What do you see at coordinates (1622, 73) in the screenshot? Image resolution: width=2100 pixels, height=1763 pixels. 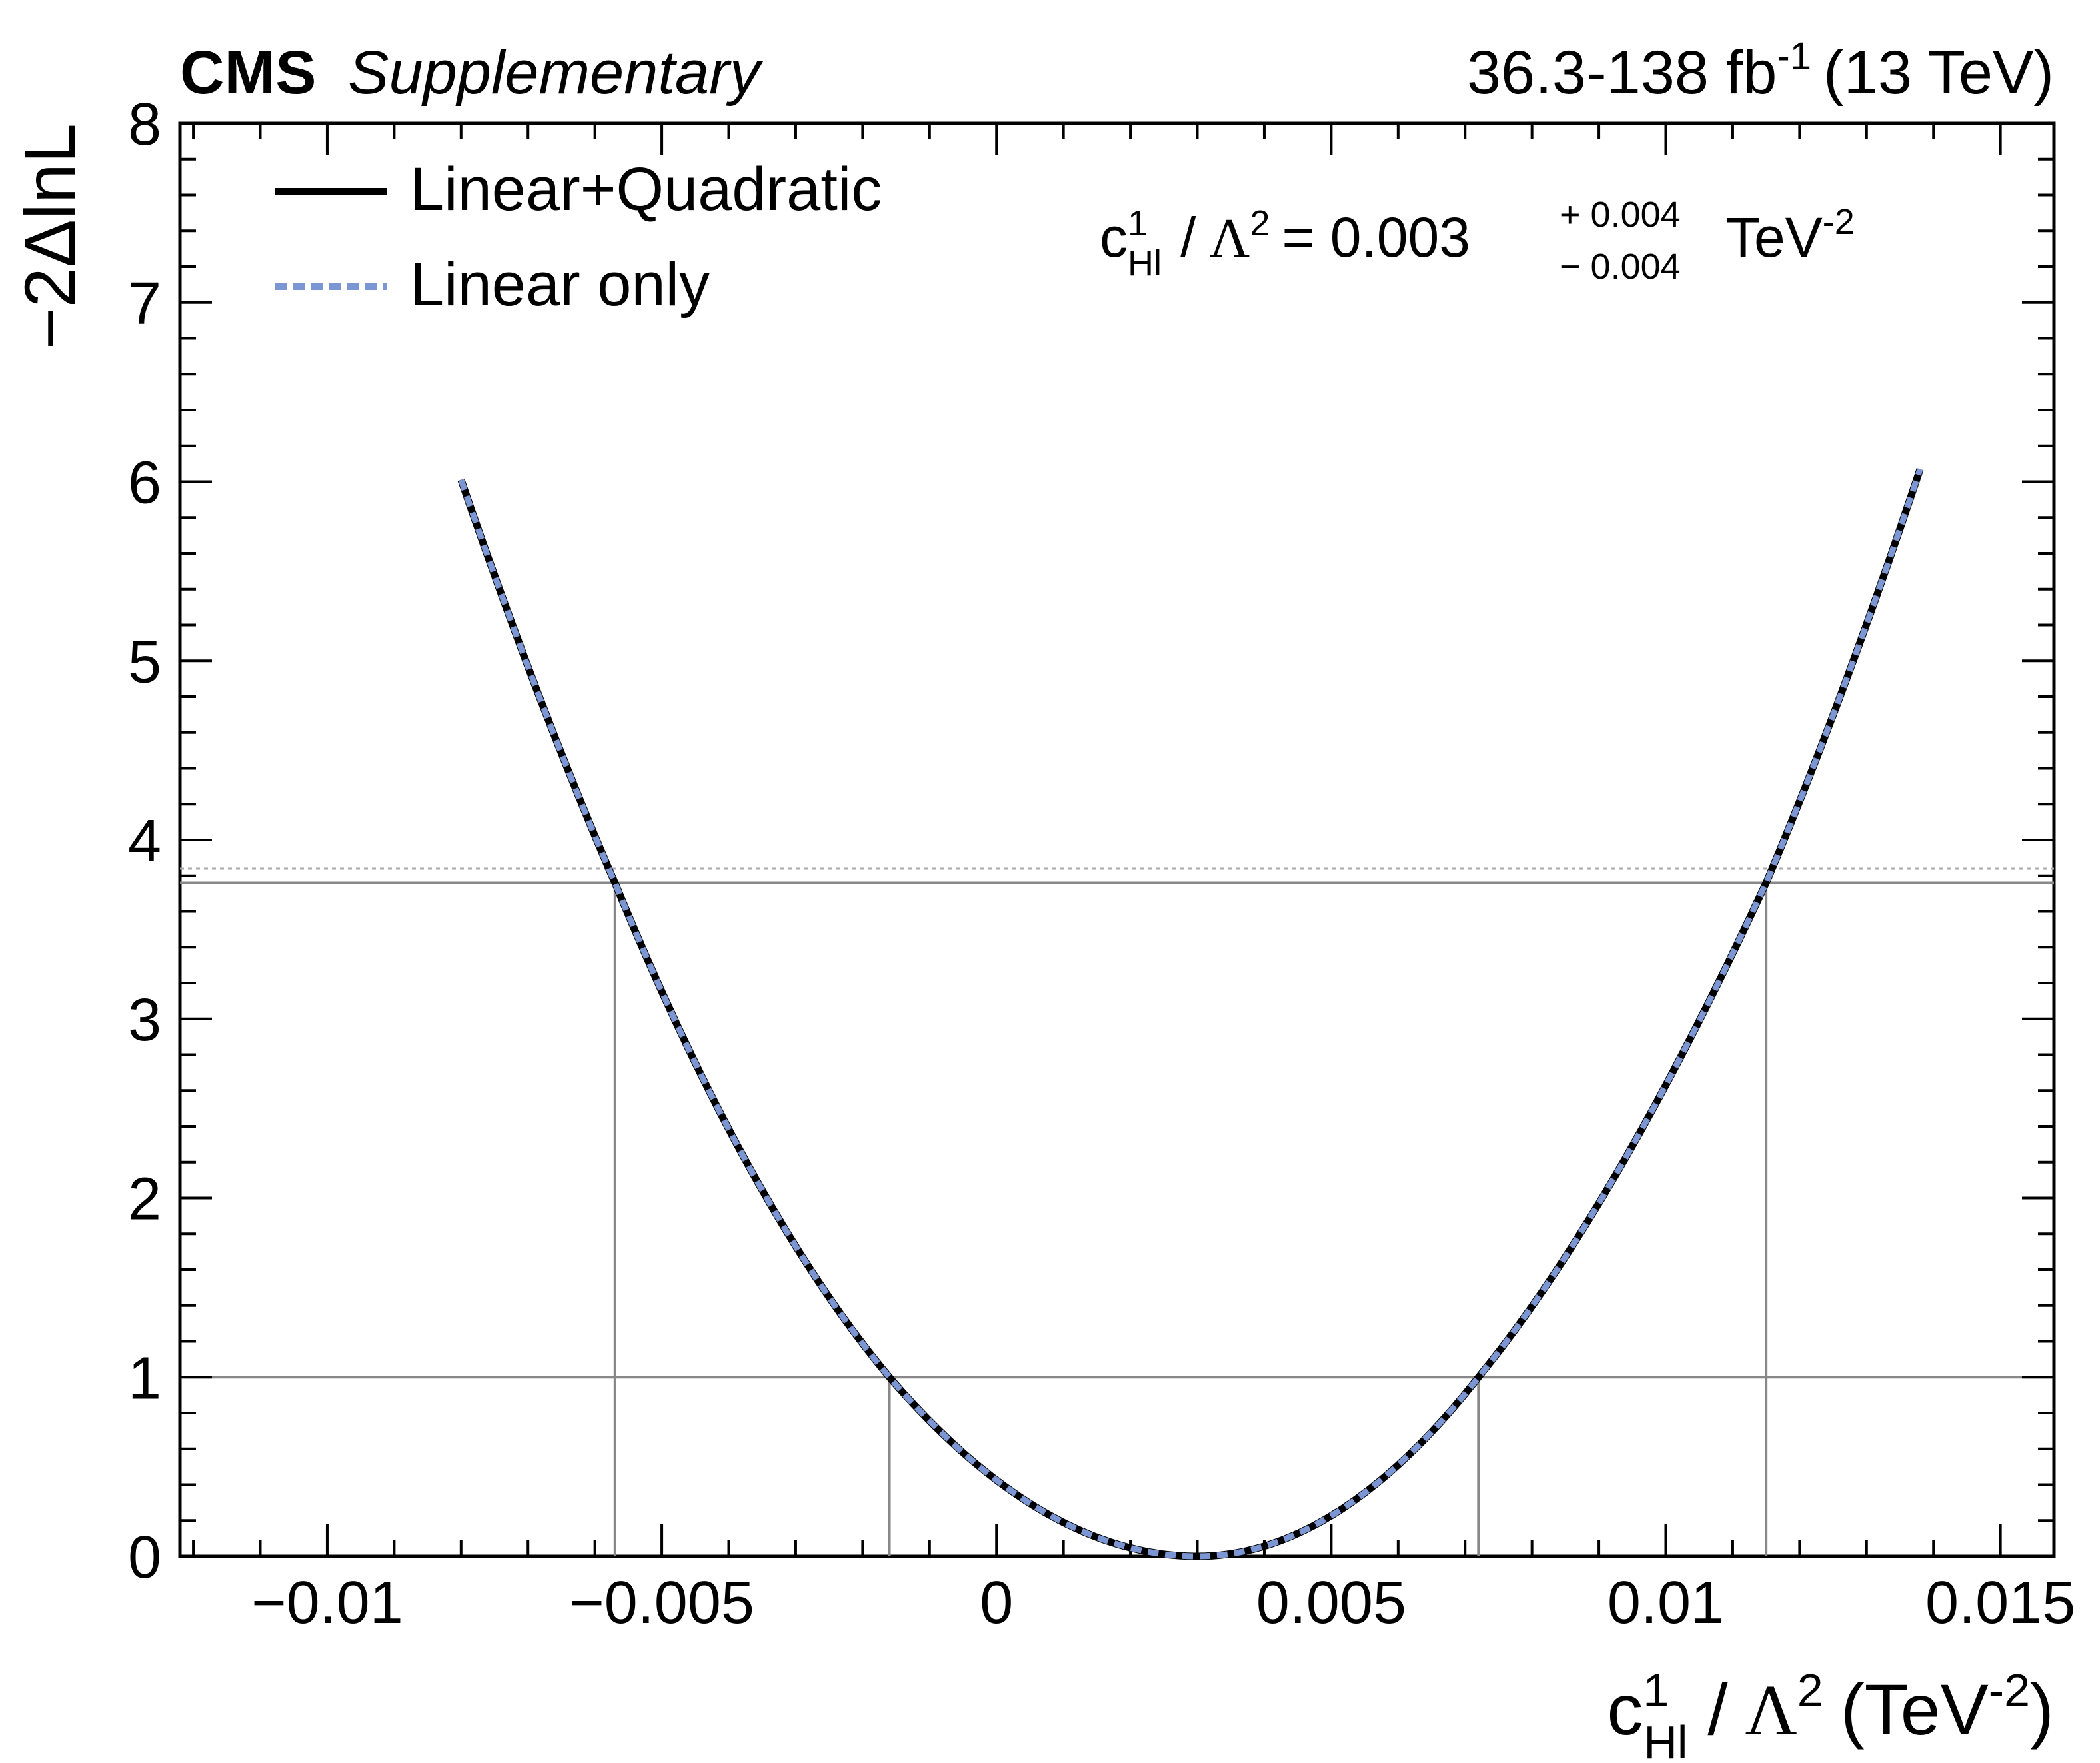 I see `lumi-value: 36.3-138 fb` at bounding box center [1622, 73].